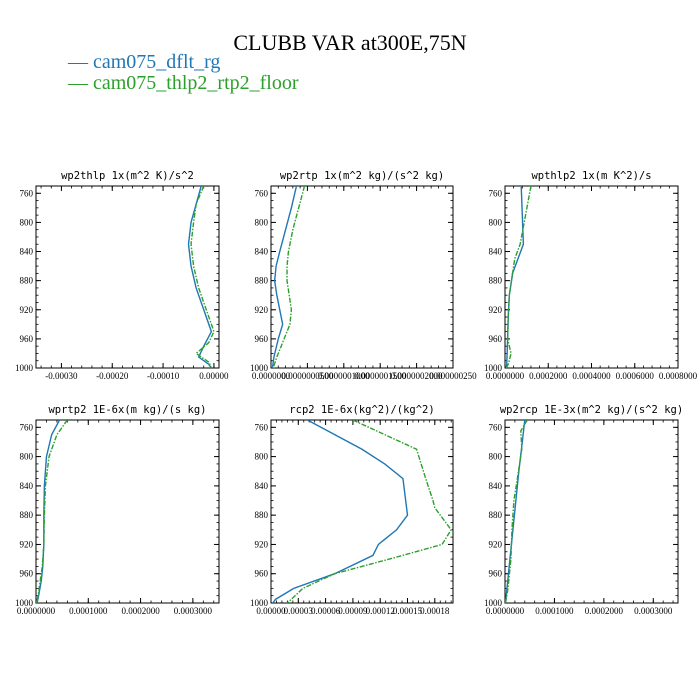  What do you see at coordinates (112, 376) in the screenshot?
I see `x-tick-label: -0.00020` at bounding box center [112, 376].